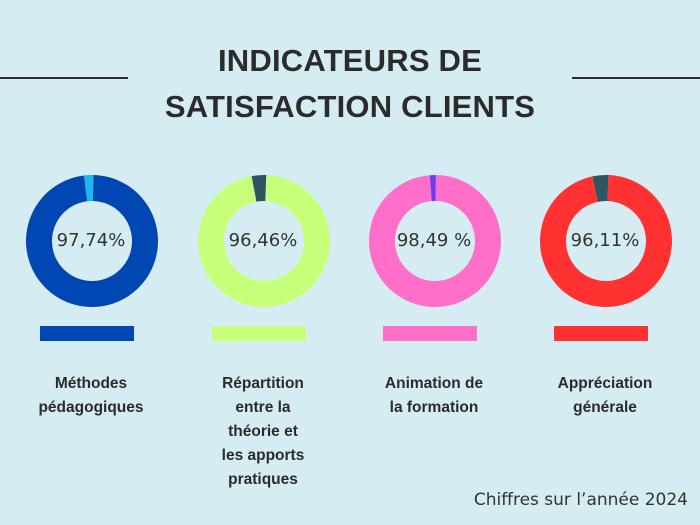 This screenshot has height=525, width=700. What do you see at coordinates (605, 383) in the screenshot?
I see `category-label-line: Appréciation` at bounding box center [605, 383].